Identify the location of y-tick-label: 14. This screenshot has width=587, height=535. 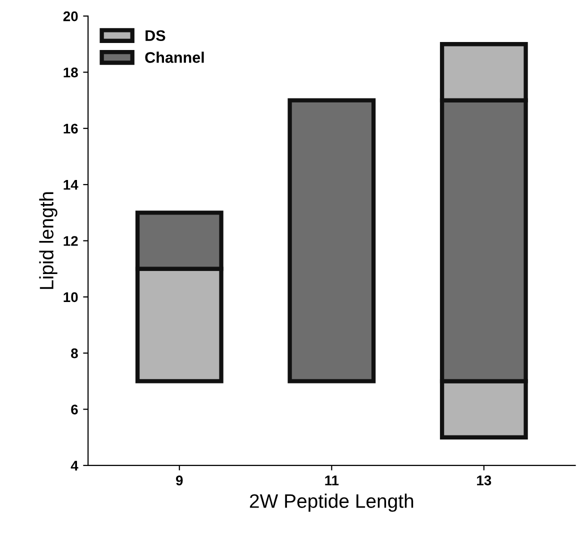
(71, 185).